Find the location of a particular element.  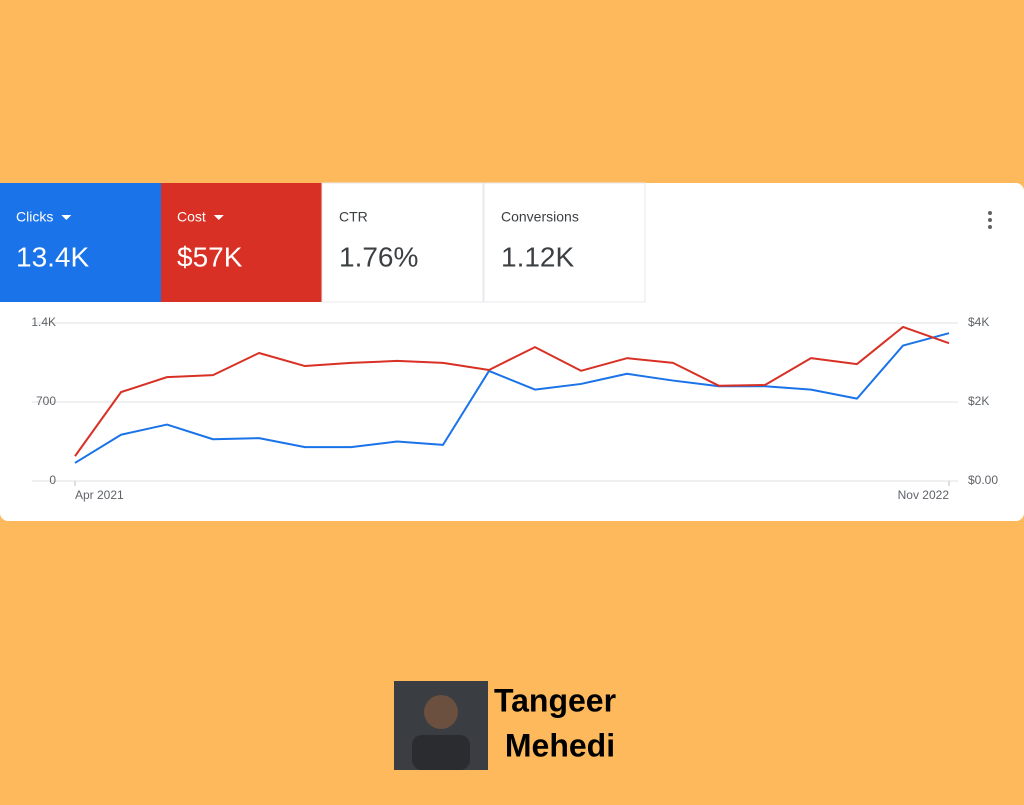

metric-value: 1.12K is located at coordinates (537, 256).